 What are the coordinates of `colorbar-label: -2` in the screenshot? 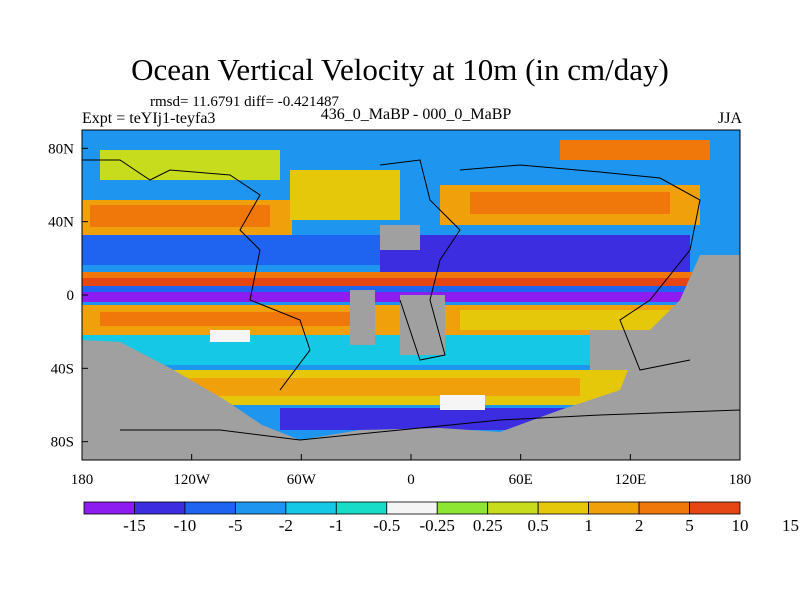 It's located at (285, 525).